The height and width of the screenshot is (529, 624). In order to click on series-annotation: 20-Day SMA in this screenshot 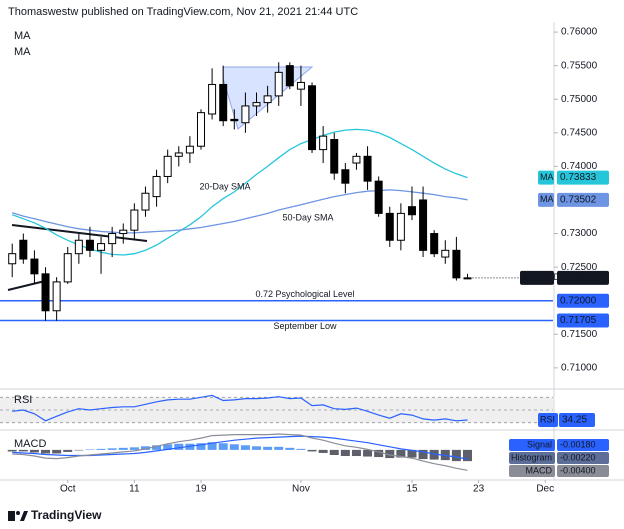, I will do `click(224, 186)`.